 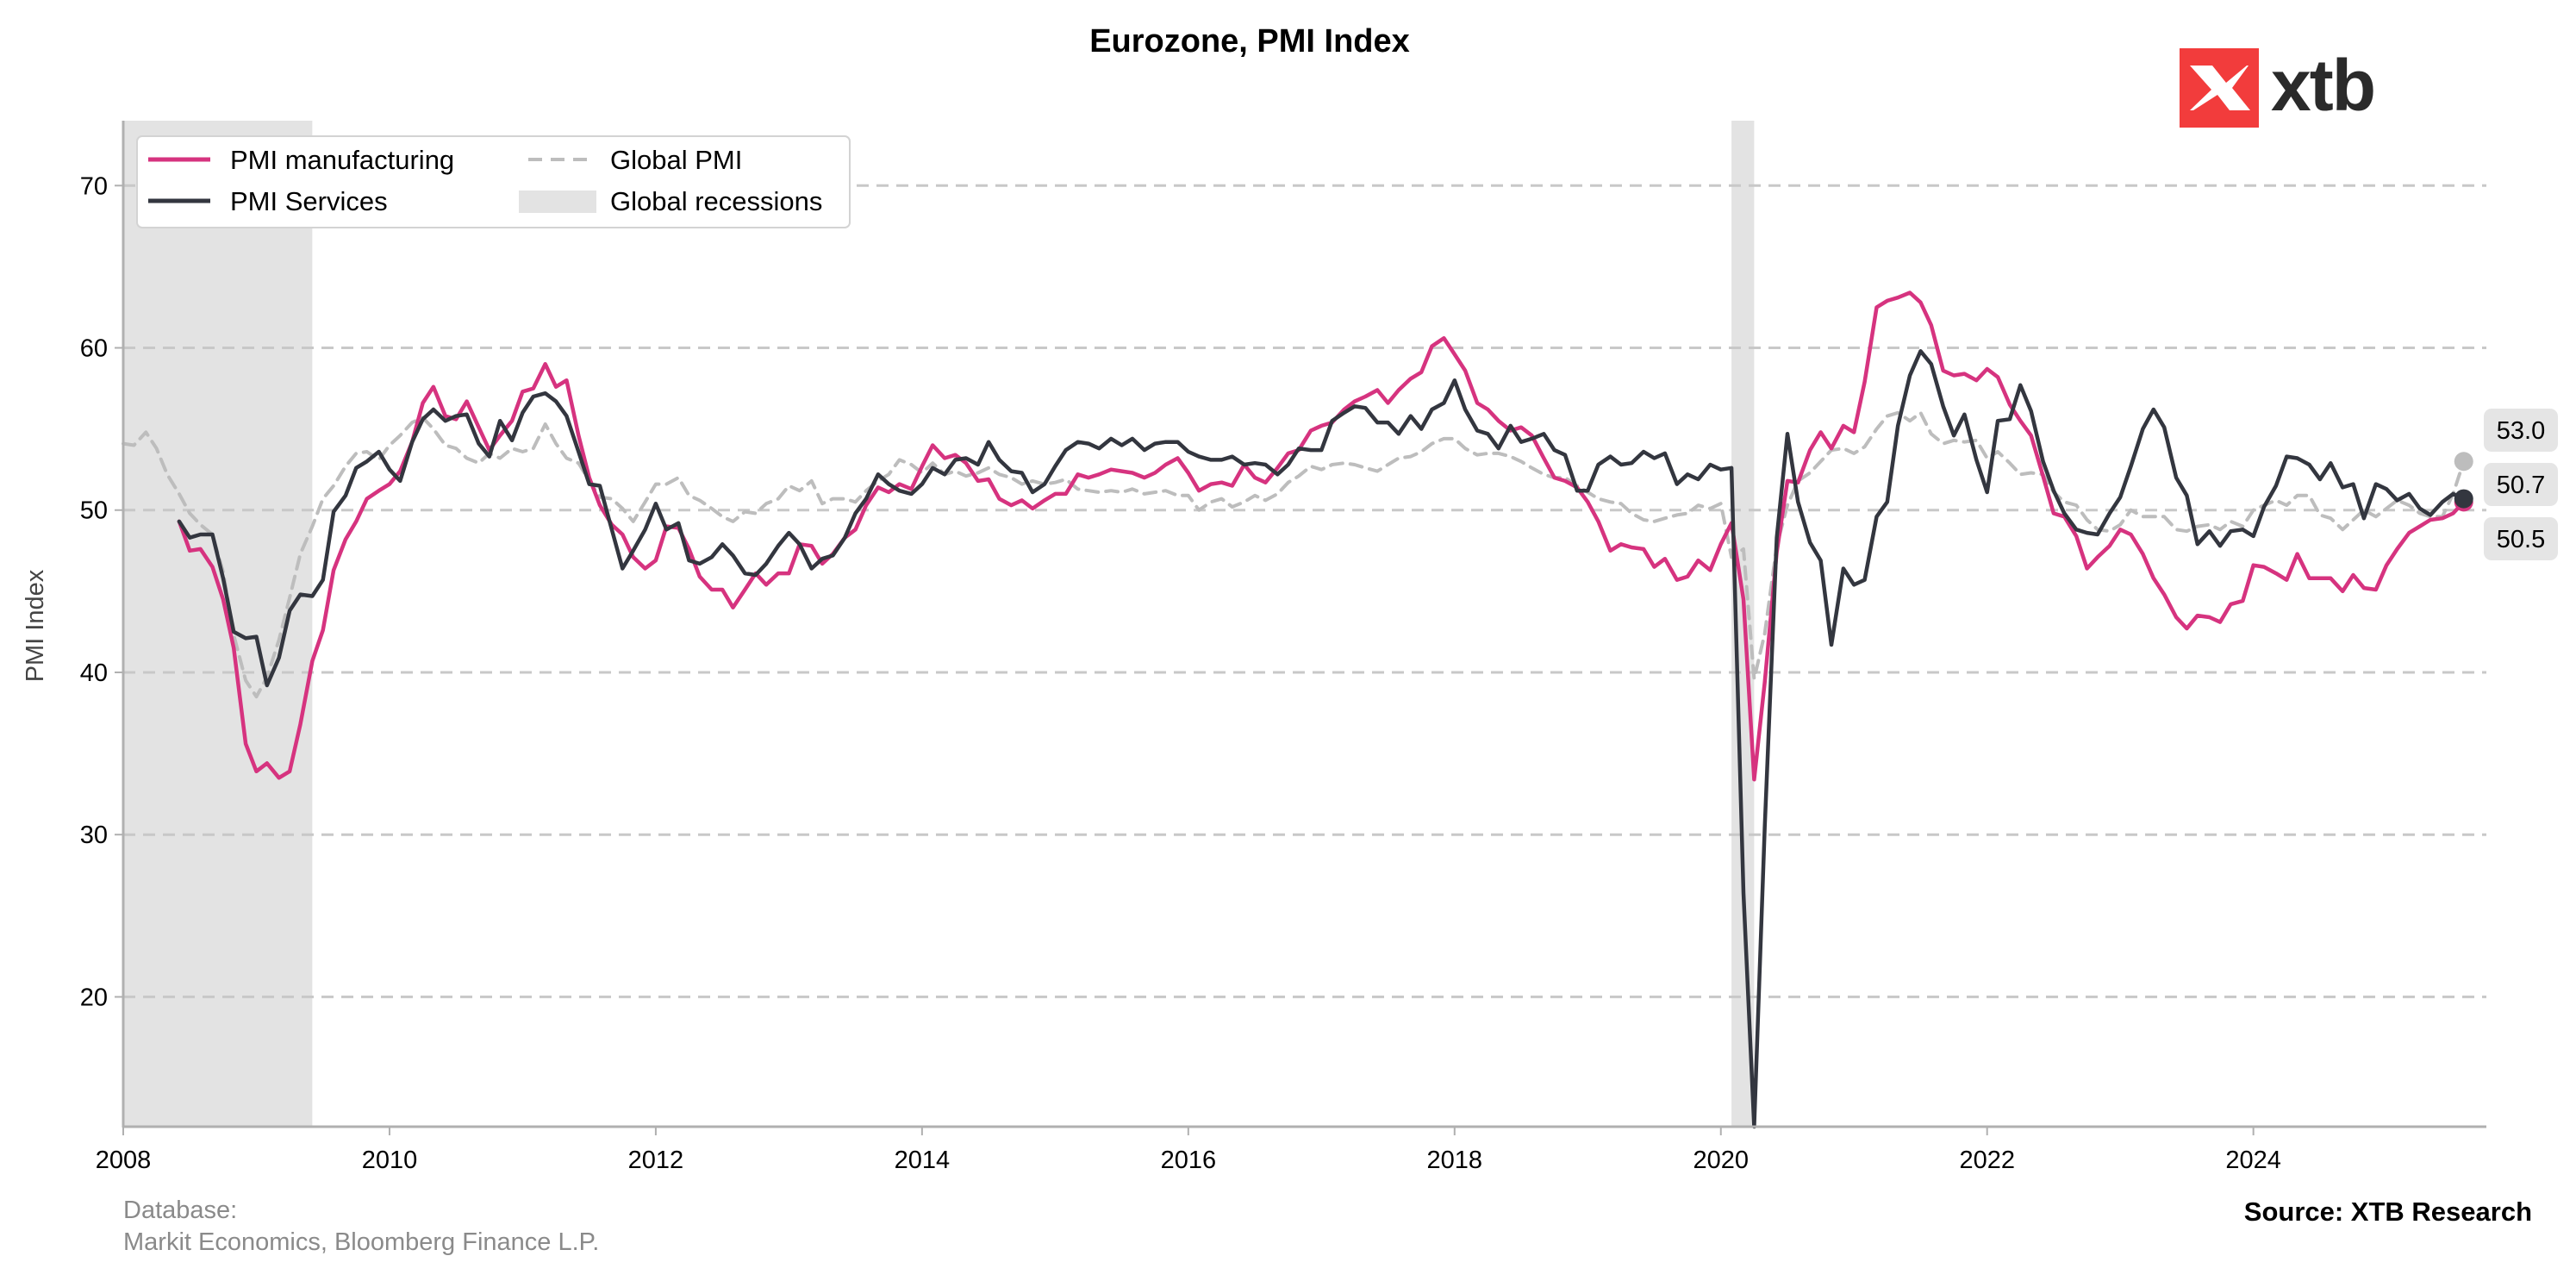 I want to click on y-tick-label: 40, so click(x=94, y=673).